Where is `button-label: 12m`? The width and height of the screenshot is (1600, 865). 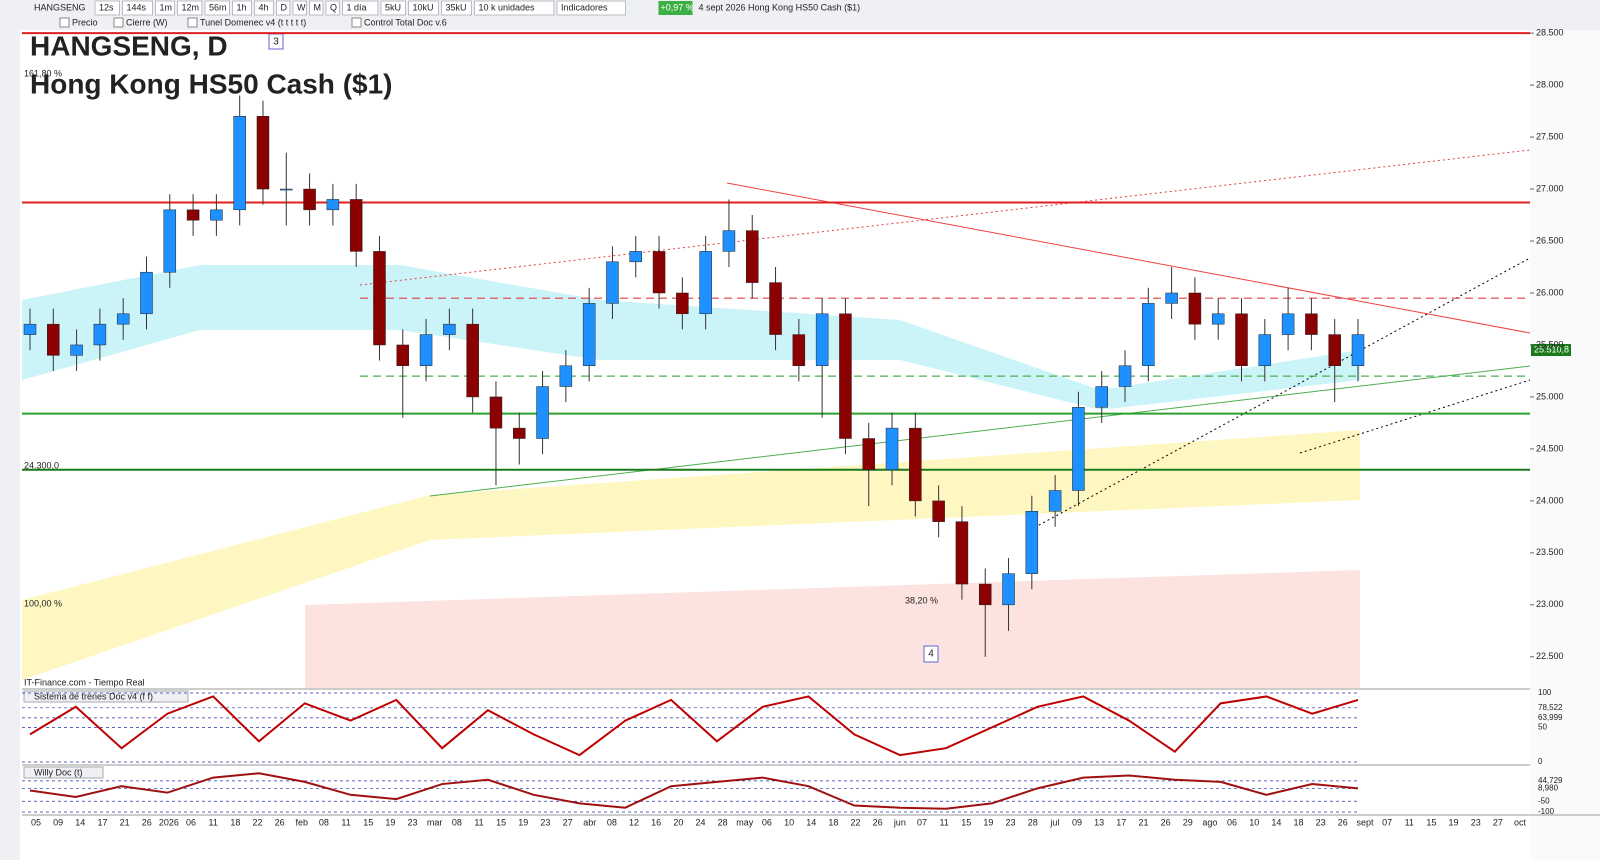 button-label: 12m is located at coordinates (191, 7).